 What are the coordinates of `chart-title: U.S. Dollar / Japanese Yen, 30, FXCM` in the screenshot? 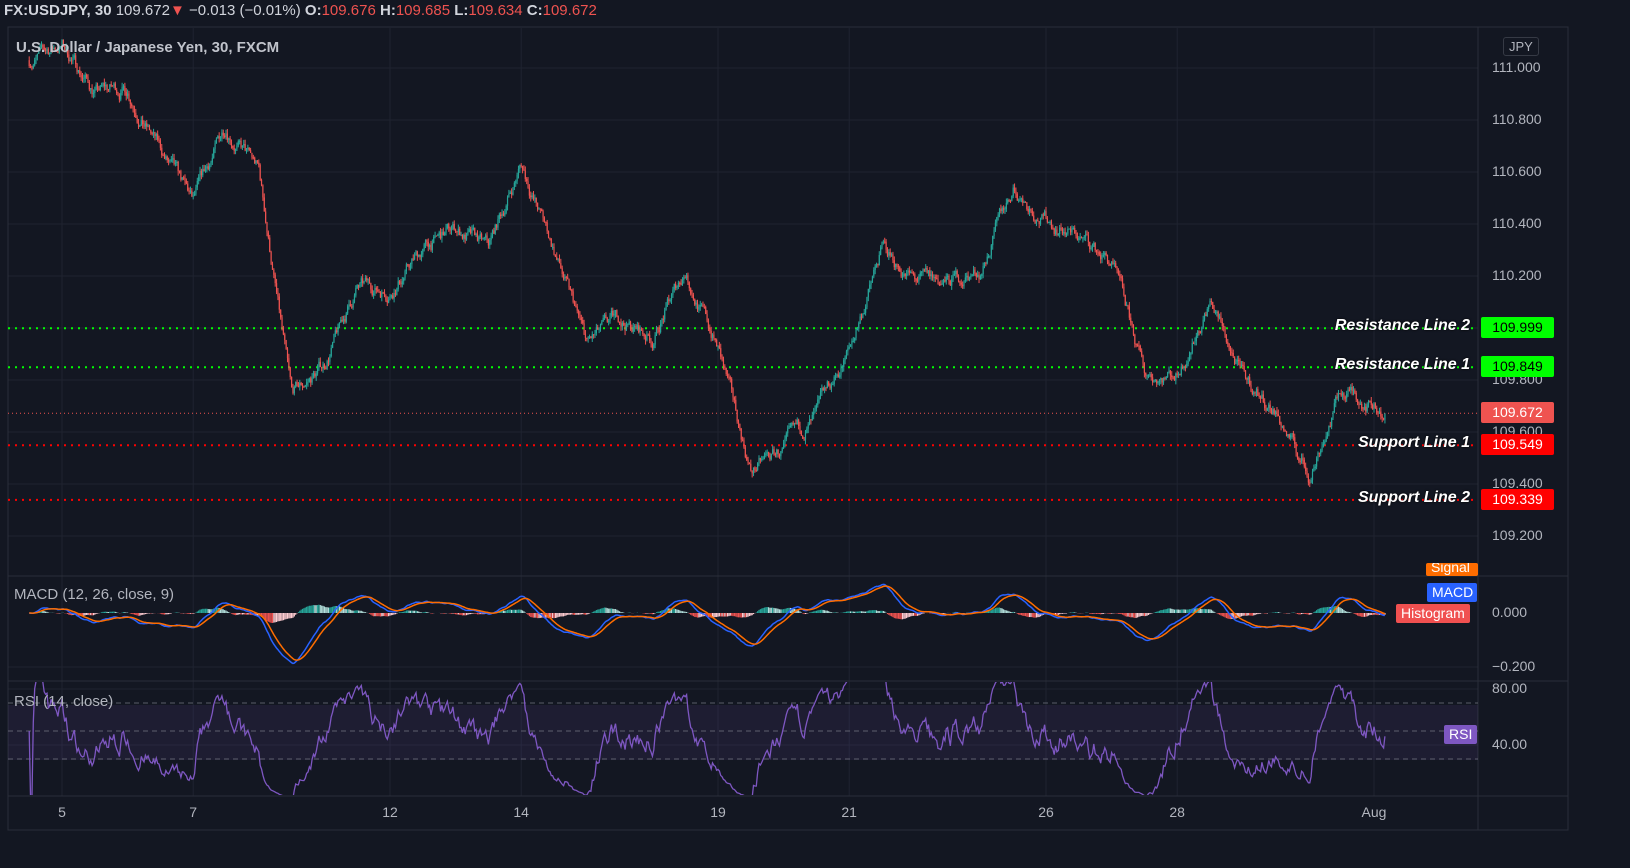 It's located at (148, 47).